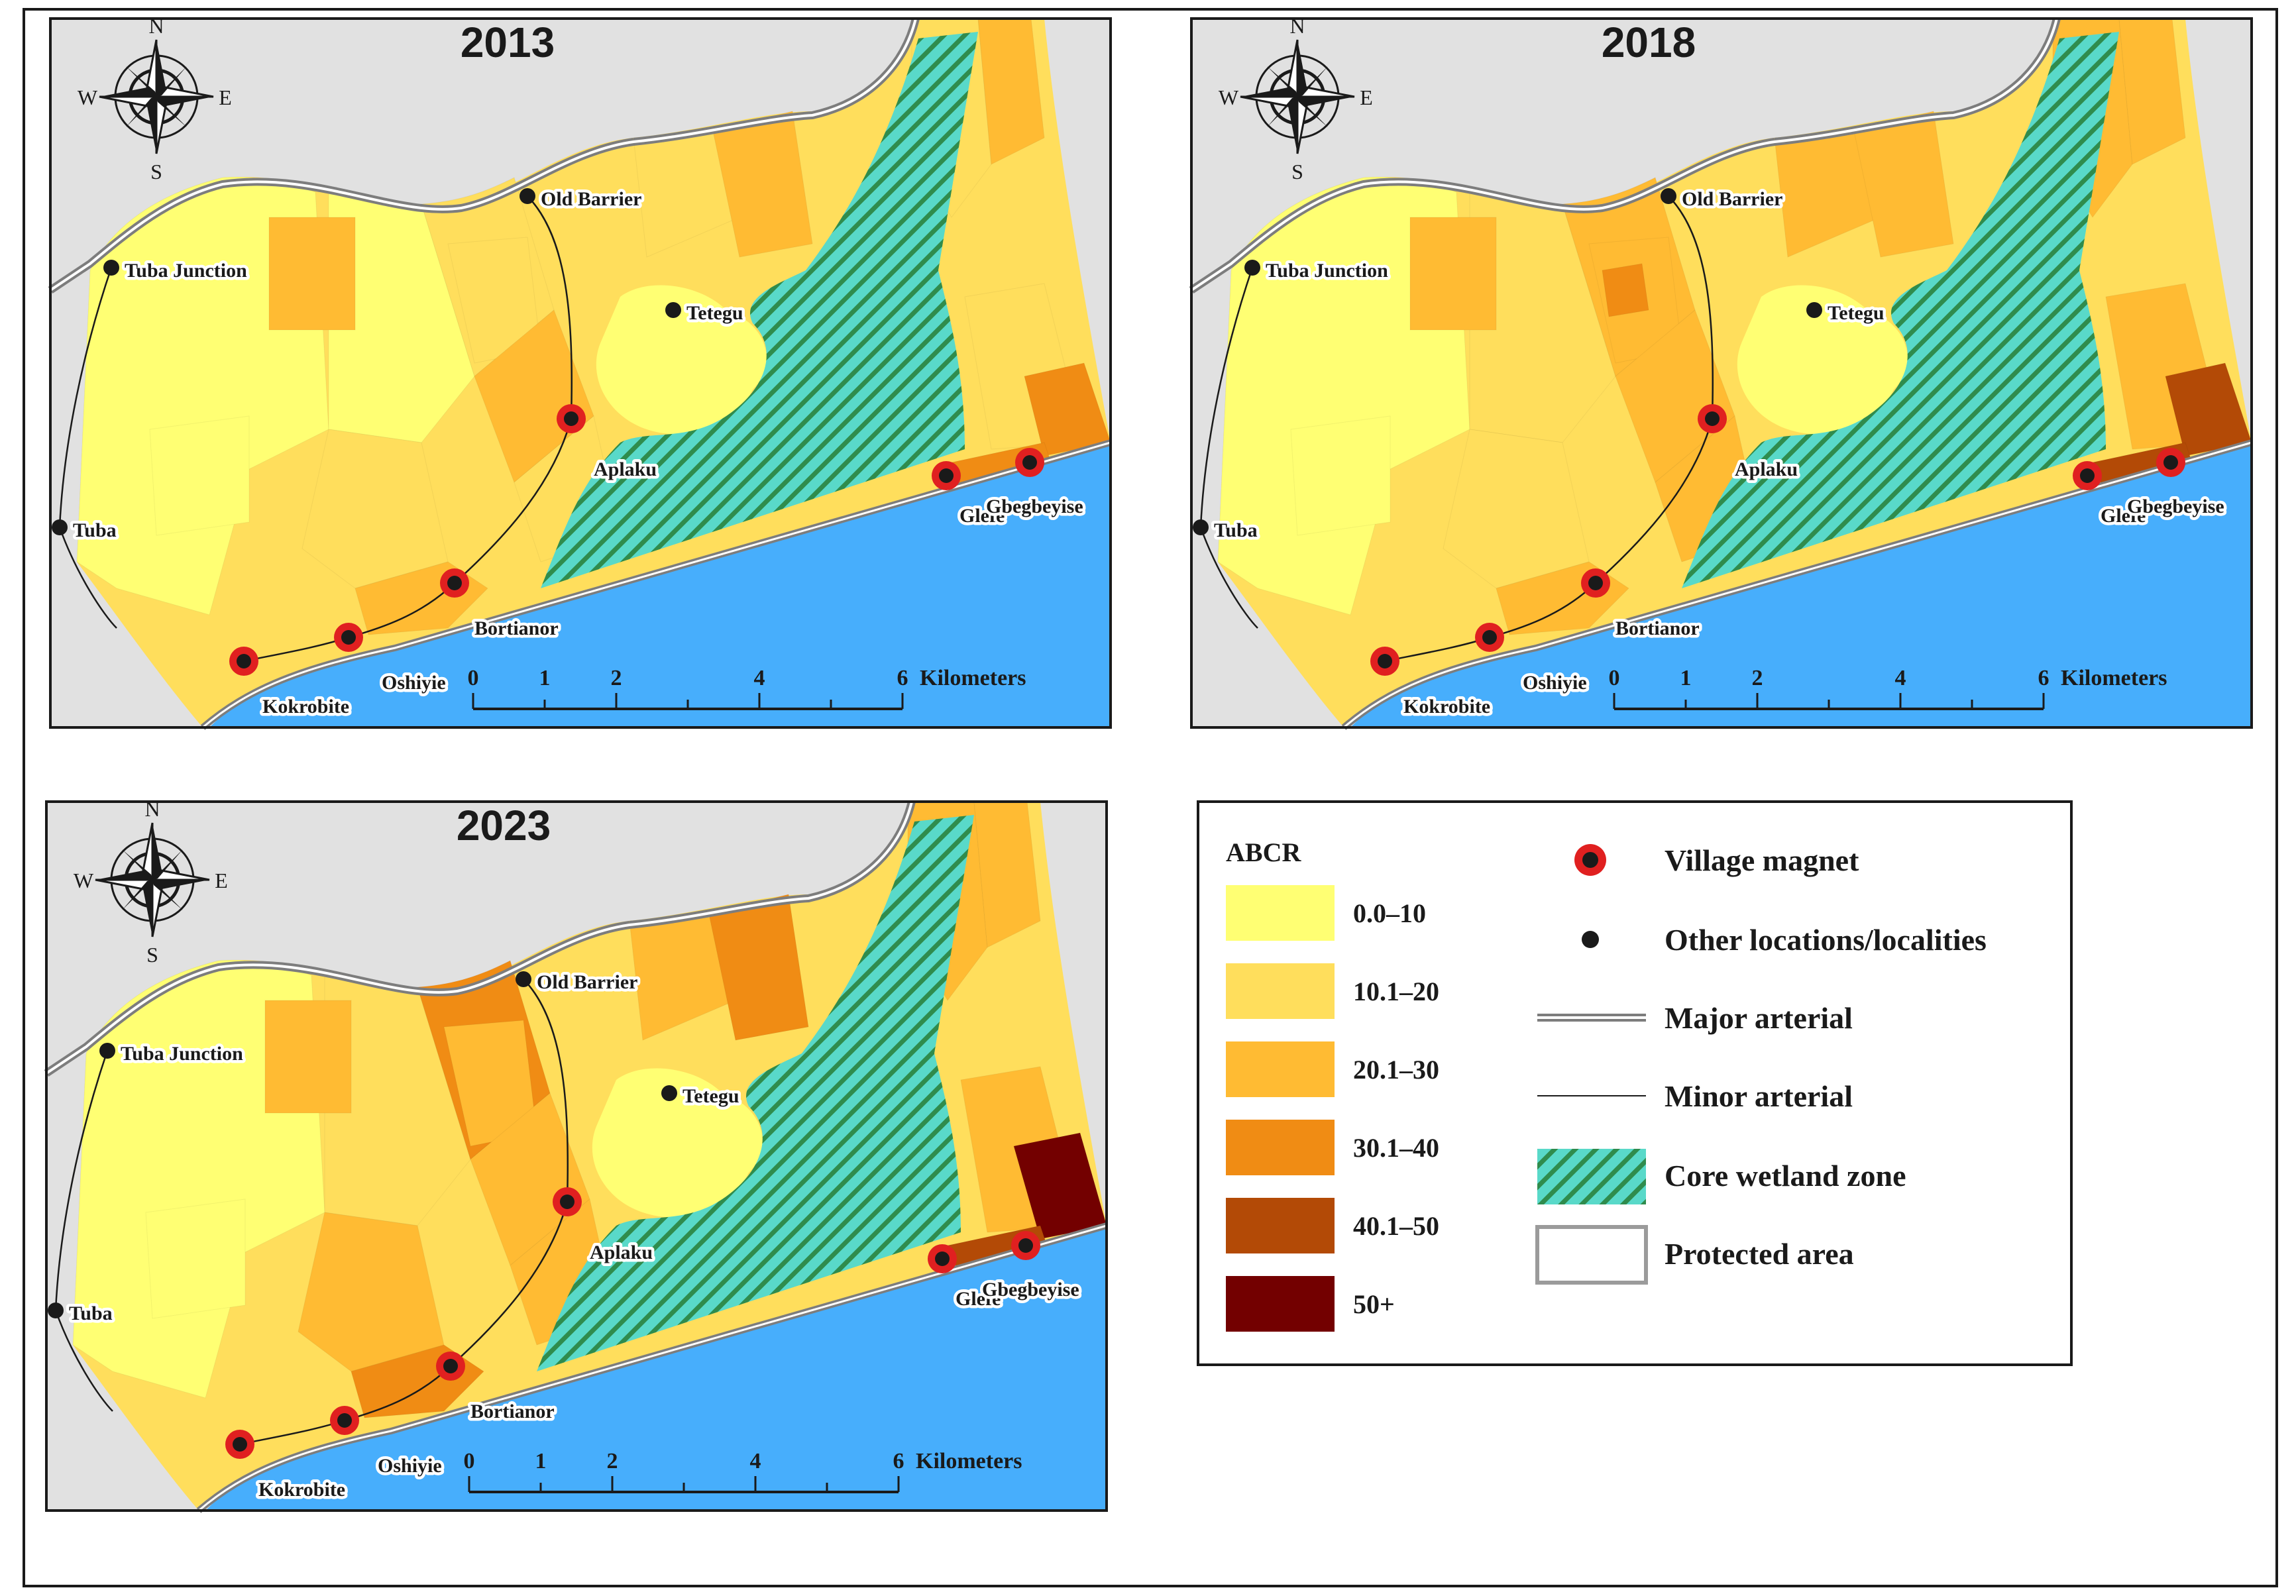  What do you see at coordinates (902, 678) in the screenshot?
I see `scale-tick-label: 6` at bounding box center [902, 678].